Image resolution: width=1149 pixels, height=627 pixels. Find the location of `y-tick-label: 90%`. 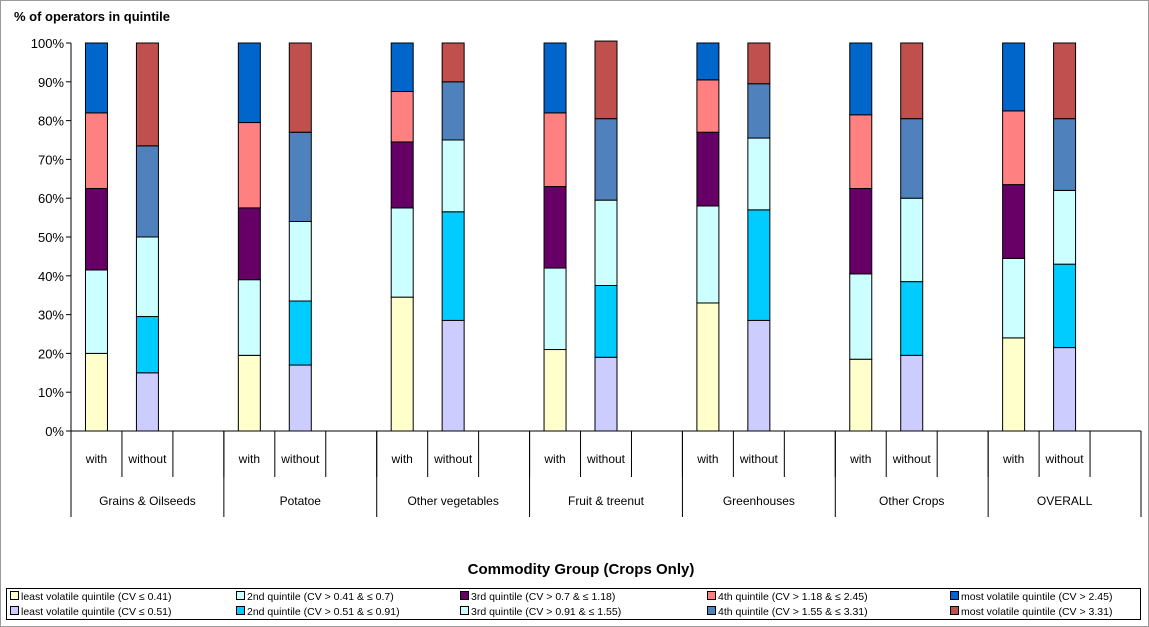

y-tick-label: 90% is located at coordinates (51, 82).